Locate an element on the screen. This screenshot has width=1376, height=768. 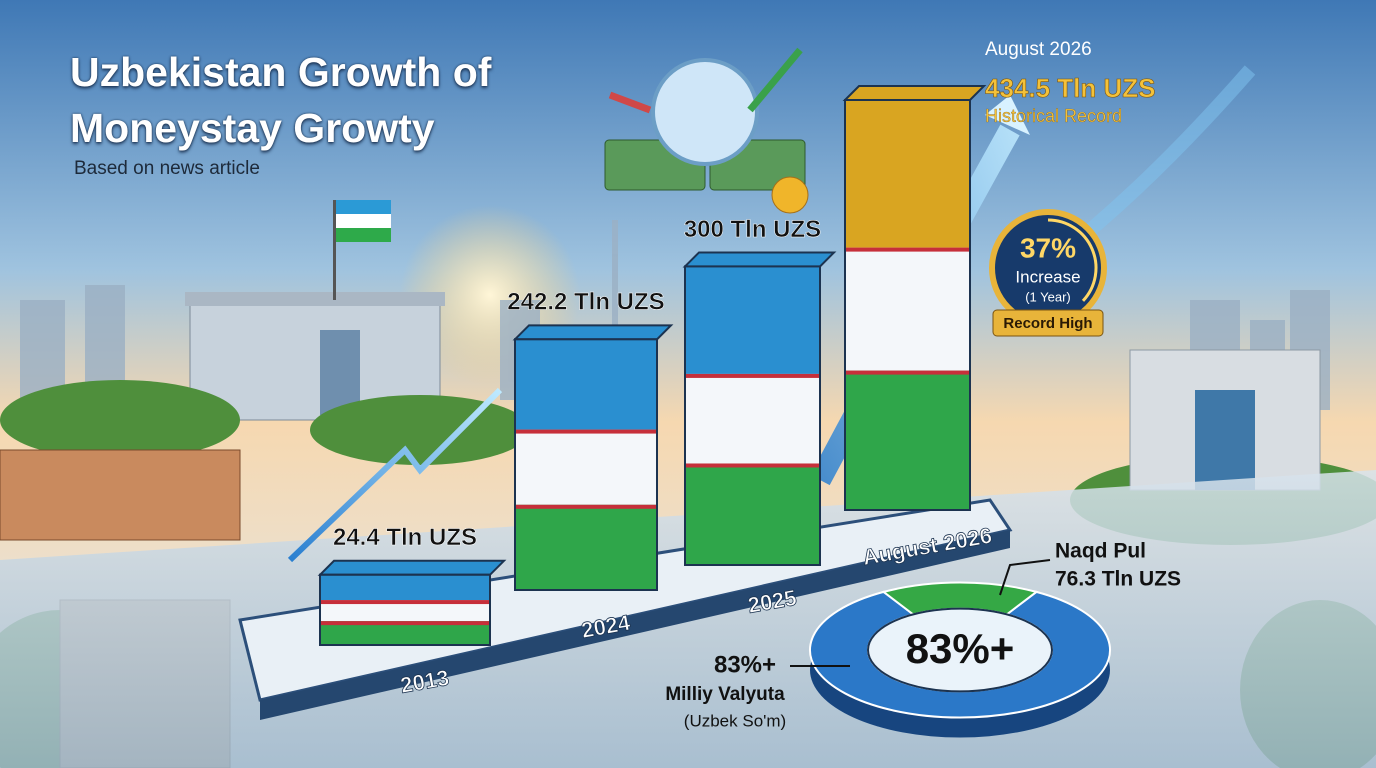
slice-percent: 83%+ is located at coordinates (745, 664).